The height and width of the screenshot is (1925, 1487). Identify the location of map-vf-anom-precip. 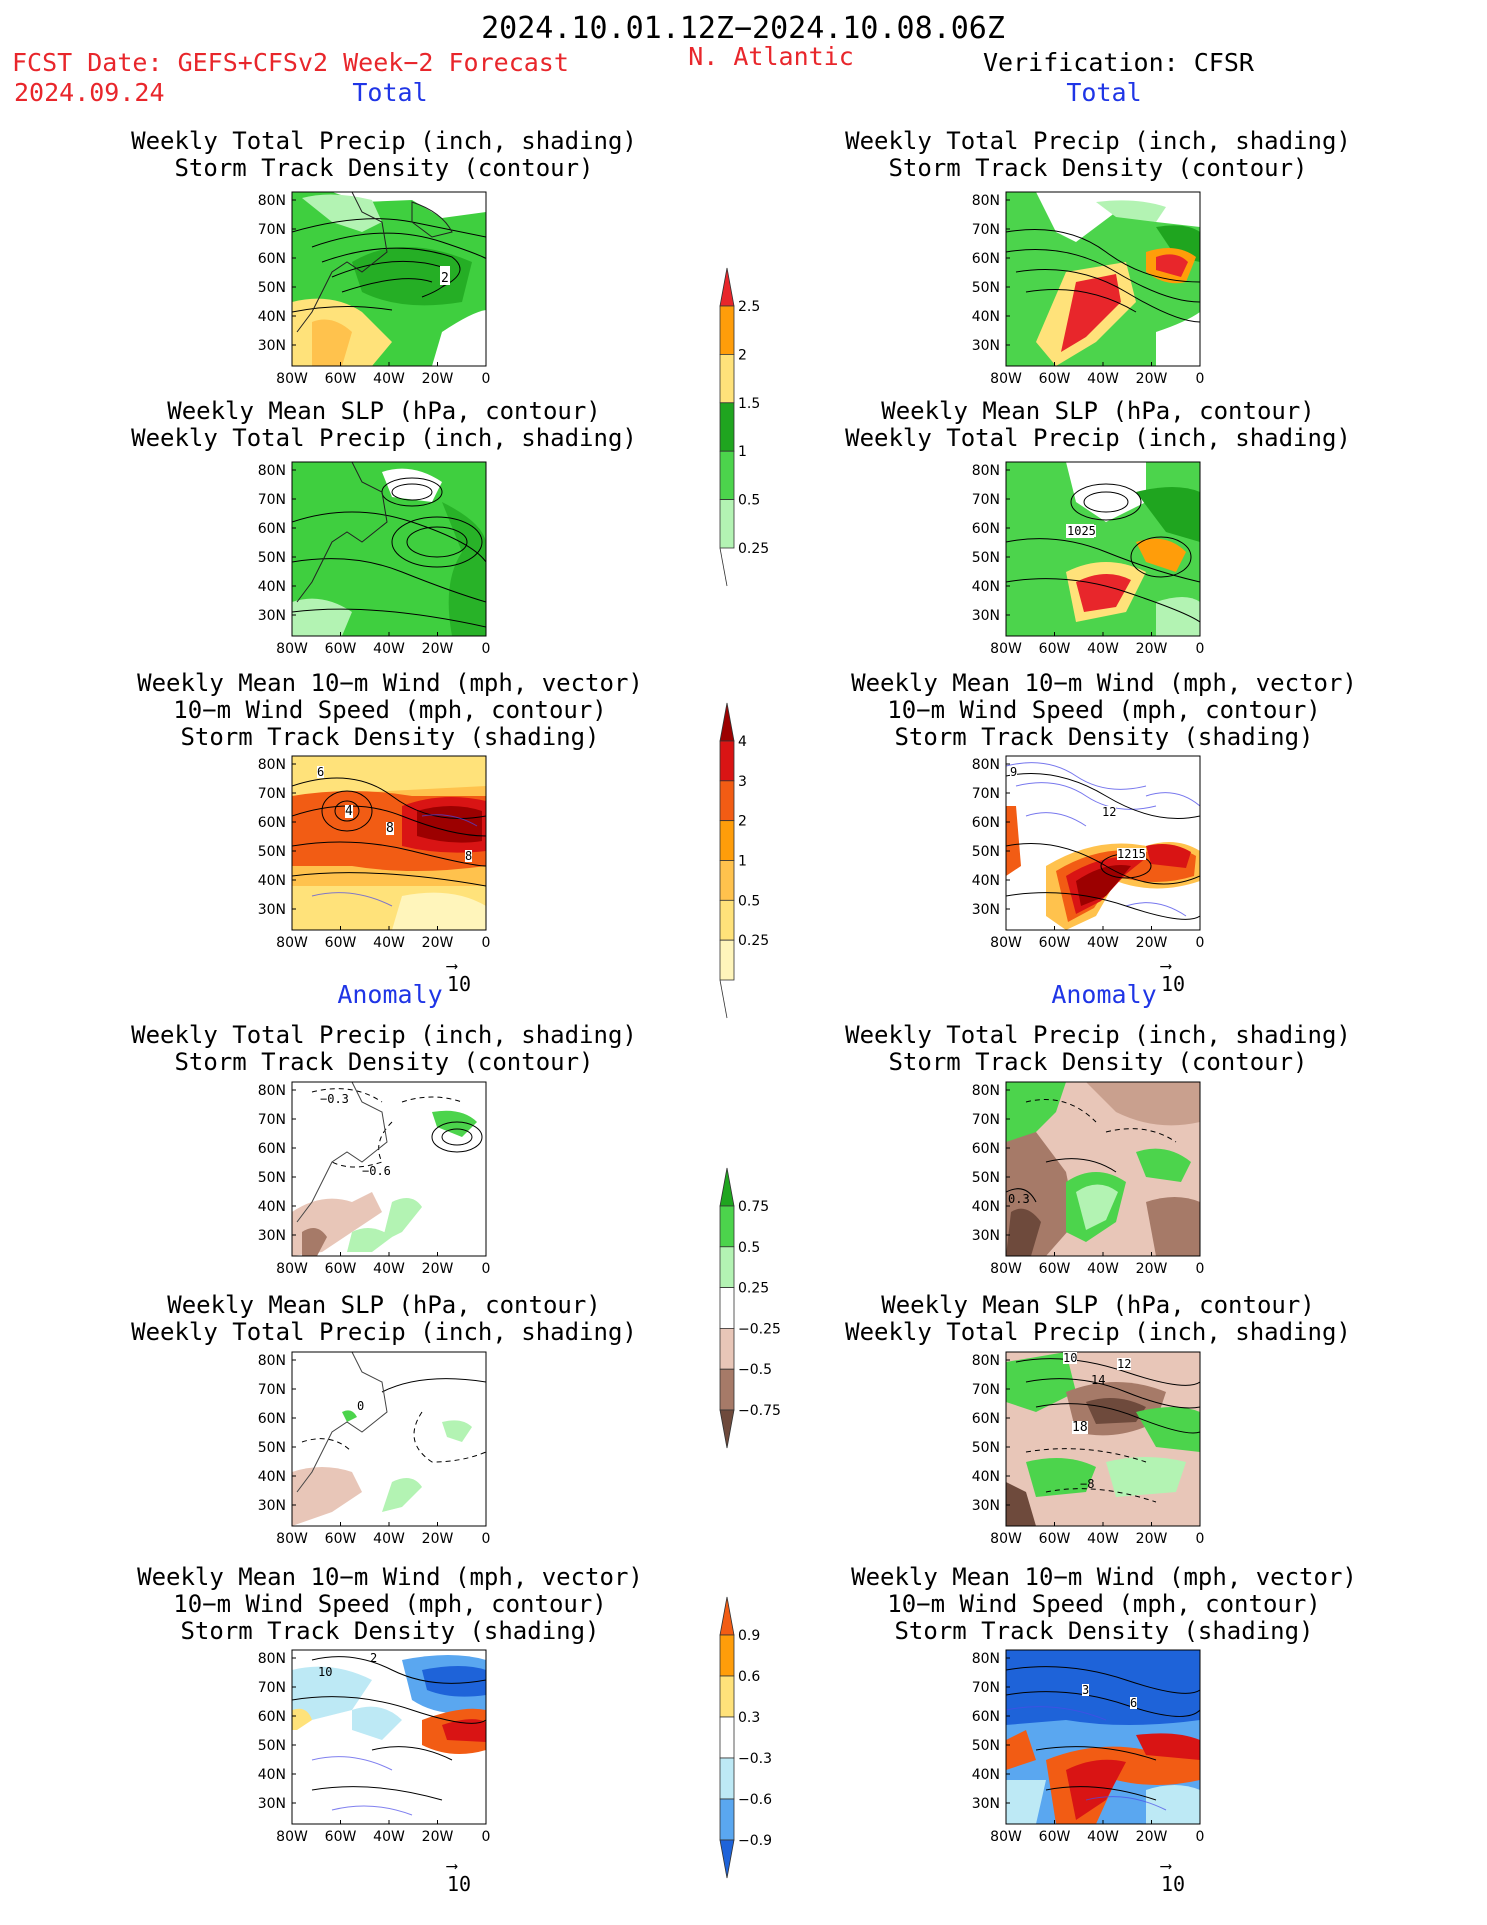
(1103, 1169).